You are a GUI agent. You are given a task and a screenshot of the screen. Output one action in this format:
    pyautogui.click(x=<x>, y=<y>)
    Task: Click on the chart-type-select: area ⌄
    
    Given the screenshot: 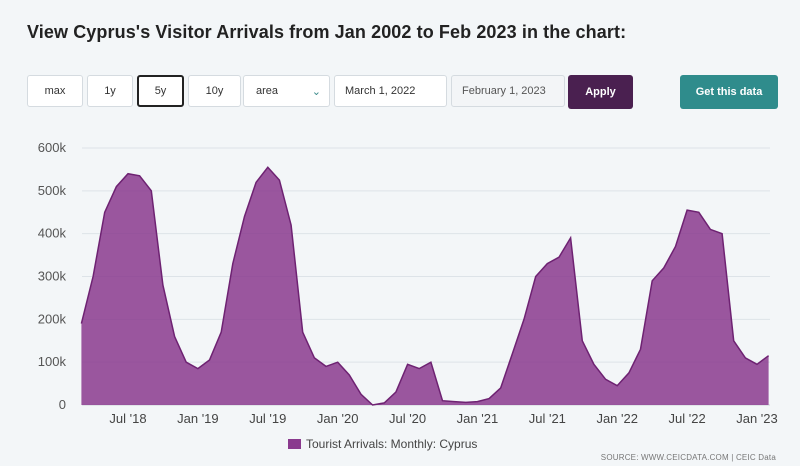 What is the action you would take?
    pyautogui.click(x=286, y=91)
    